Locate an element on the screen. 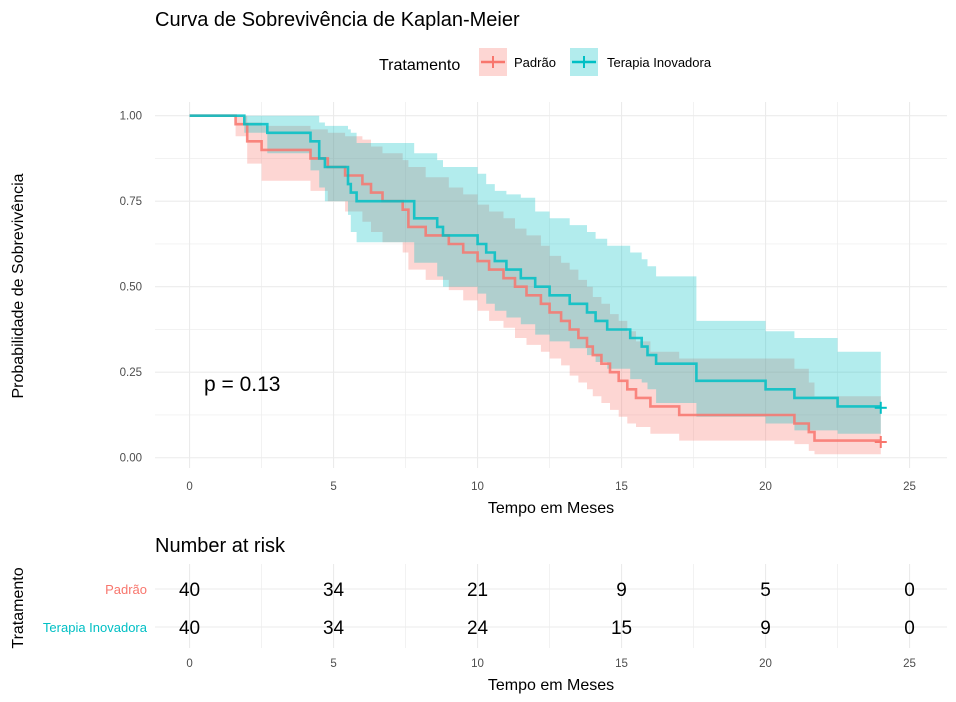  risk-row-label-terapia: Terapia Inovadora is located at coordinates (95, 627).